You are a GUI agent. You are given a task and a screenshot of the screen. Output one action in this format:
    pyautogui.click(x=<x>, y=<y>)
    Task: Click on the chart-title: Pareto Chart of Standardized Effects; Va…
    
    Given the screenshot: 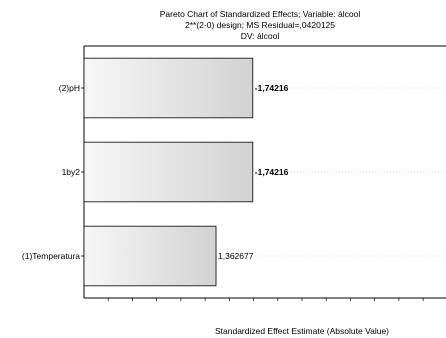 What is the action you would take?
    pyautogui.click(x=260, y=14)
    